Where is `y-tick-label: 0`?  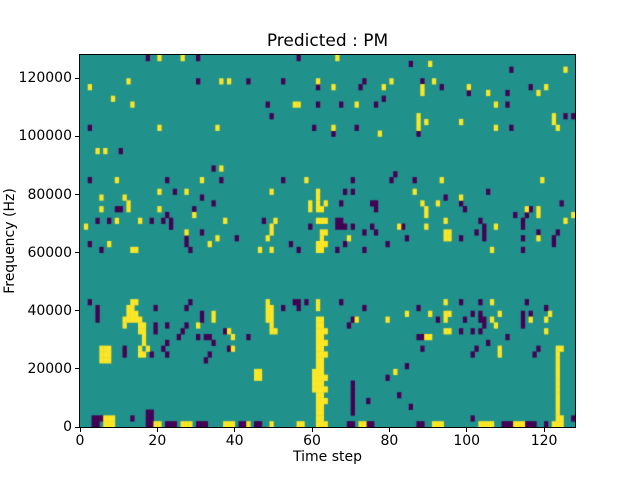 y-tick-label: 0 is located at coordinates (67, 427).